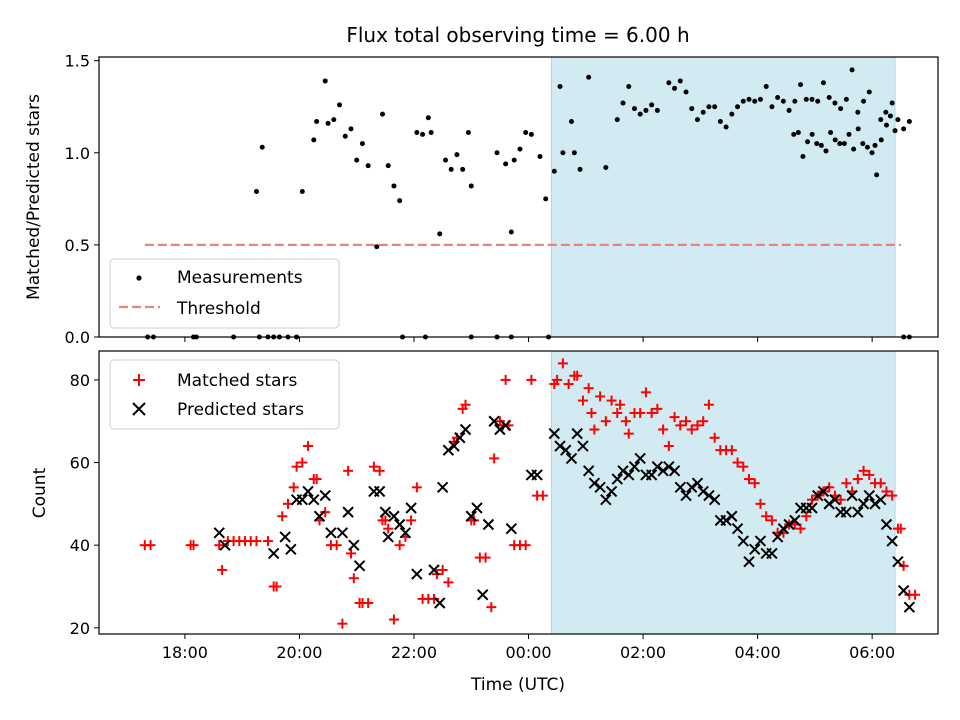 The width and height of the screenshot is (960, 720). I want to click on legend-threshold-label: Threshold, so click(218, 309).